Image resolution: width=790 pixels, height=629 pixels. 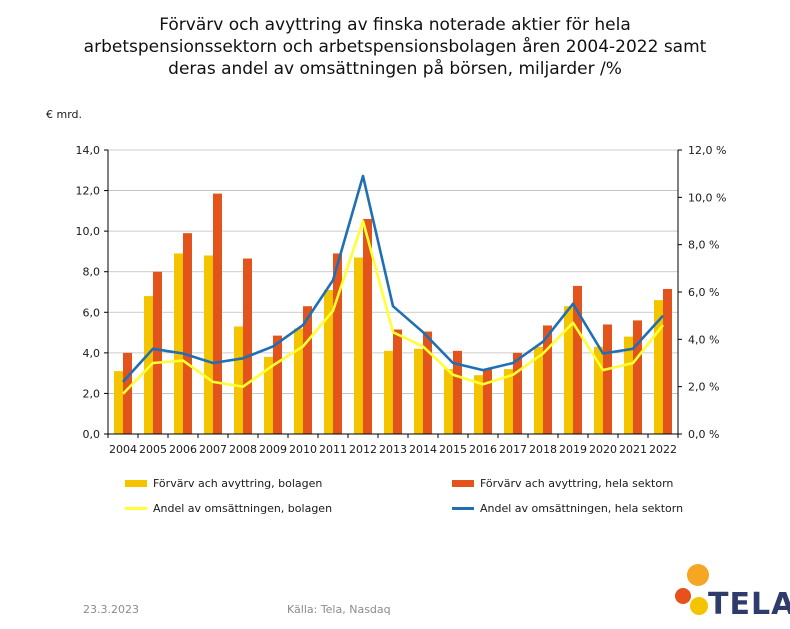 I want to click on x-tick-label: 2022, so click(x=663, y=449).